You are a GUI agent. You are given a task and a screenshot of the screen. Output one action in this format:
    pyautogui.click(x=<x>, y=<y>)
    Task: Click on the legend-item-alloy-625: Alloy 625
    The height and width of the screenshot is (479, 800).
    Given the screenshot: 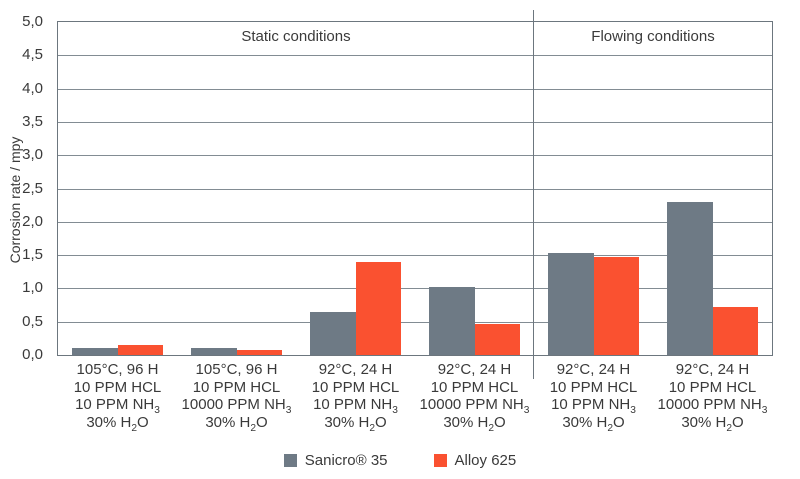 What is the action you would take?
    pyautogui.click(x=475, y=460)
    